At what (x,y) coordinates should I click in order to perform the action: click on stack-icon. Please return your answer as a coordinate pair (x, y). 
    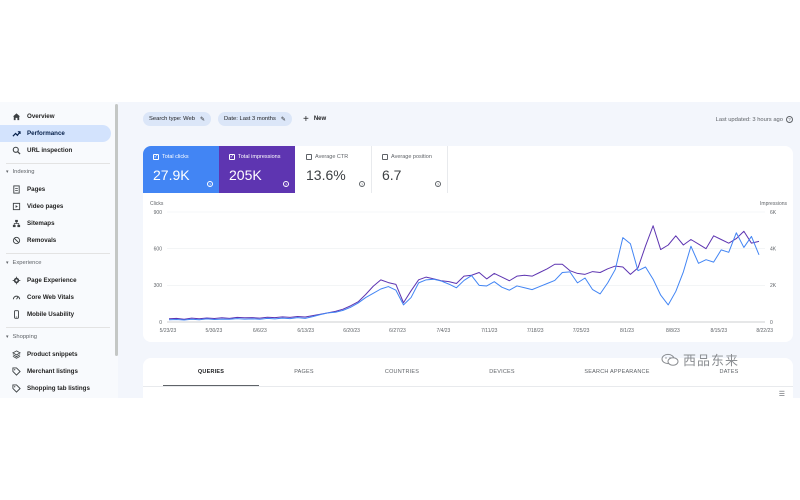
    Looking at the image, I should click on (16, 355).